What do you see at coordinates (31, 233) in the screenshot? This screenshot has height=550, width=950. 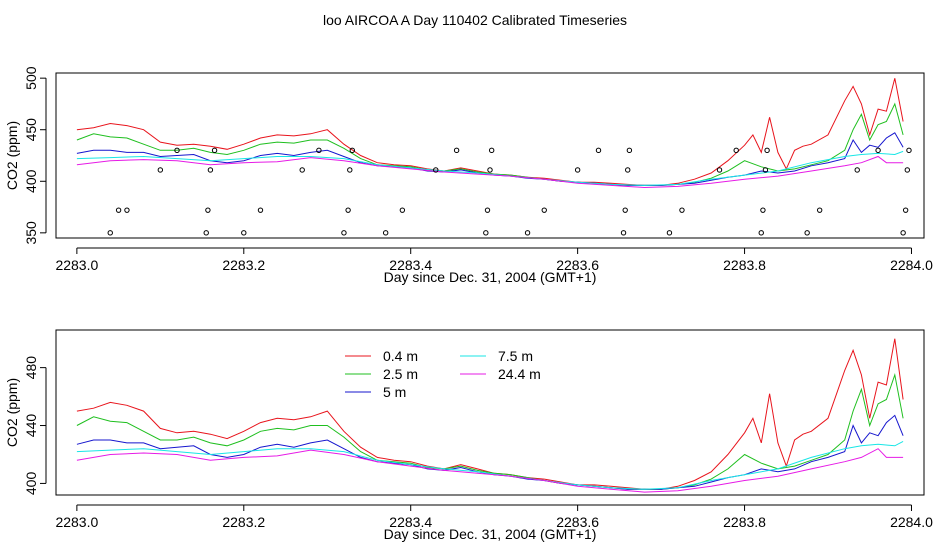 I see `top-y-tick-label: 350` at bounding box center [31, 233].